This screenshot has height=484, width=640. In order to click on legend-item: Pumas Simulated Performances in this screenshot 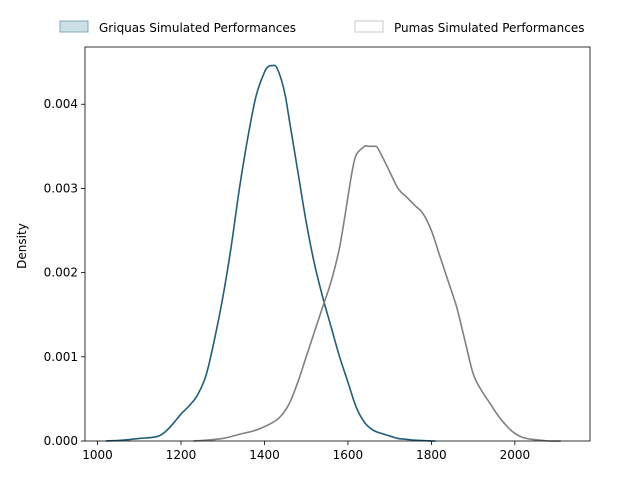, I will do `click(469, 27)`.